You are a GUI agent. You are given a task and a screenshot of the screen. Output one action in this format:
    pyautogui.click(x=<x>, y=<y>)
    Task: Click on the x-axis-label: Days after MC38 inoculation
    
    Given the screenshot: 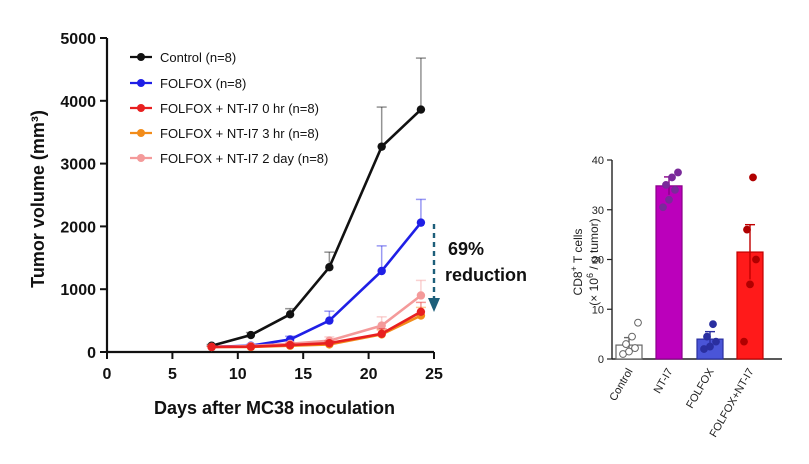 What is the action you would take?
    pyautogui.click(x=274, y=408)
    